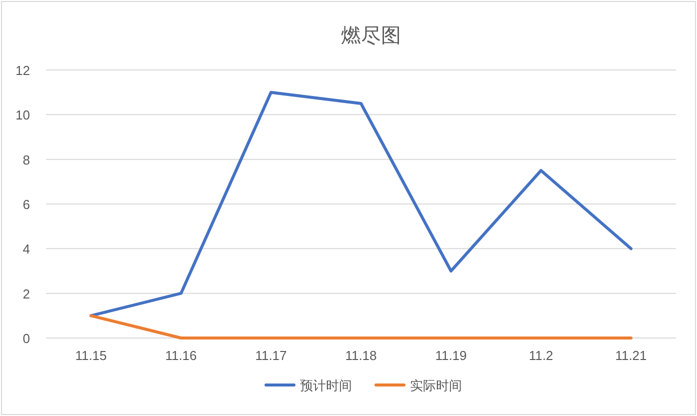  I want to click on y-tick-label: 12, so click(23, 70).